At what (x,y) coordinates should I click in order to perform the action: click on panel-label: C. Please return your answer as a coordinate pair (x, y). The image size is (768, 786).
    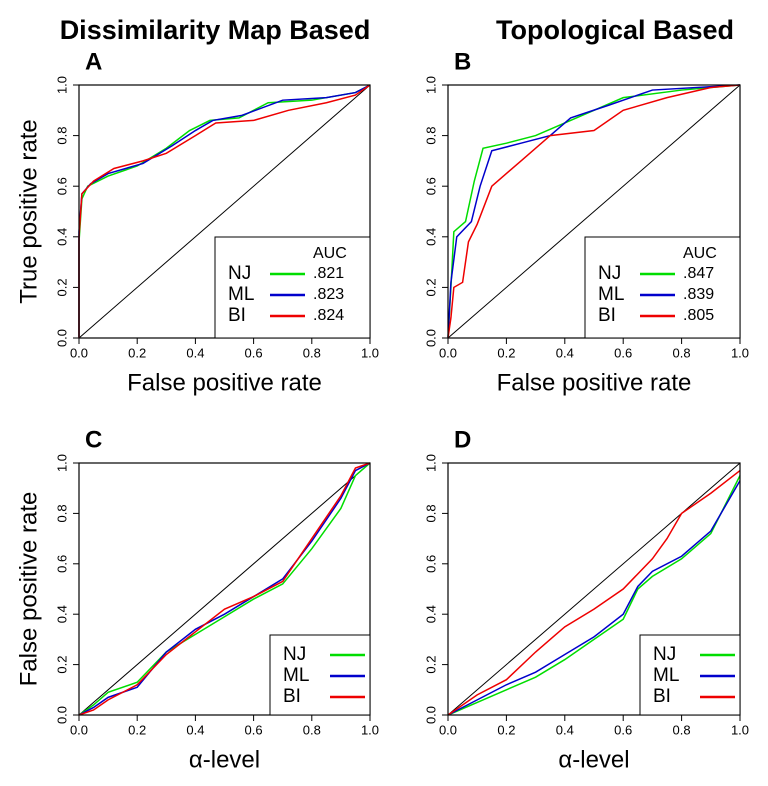
    Looking at the image, I should click on (93, 439).